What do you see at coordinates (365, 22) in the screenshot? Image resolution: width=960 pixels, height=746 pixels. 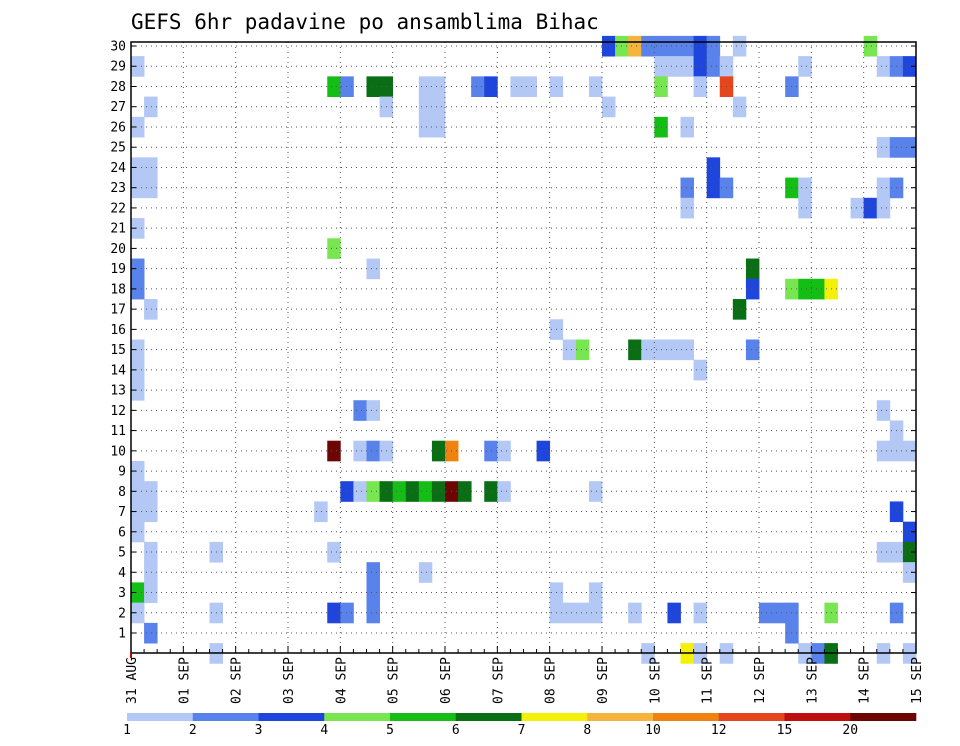 I see `chart-title: GEFS 6hr padavine po ansamblima Bihac` at bounding box center [365, 22].